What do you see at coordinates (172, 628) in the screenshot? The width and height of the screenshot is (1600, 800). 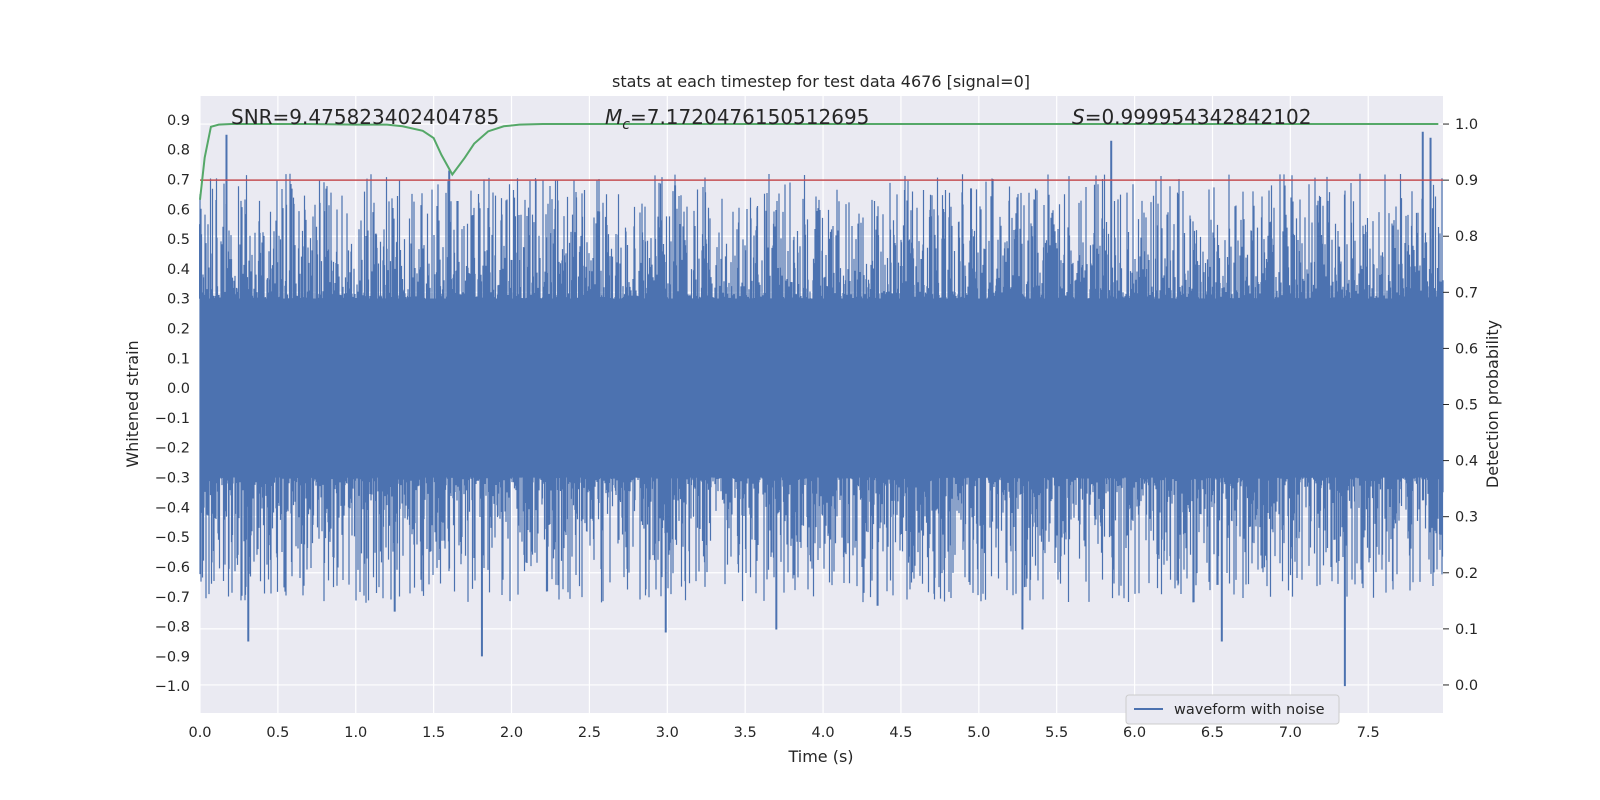 I see `y-tick-label: −0.8` at bounding box center [172, 628].